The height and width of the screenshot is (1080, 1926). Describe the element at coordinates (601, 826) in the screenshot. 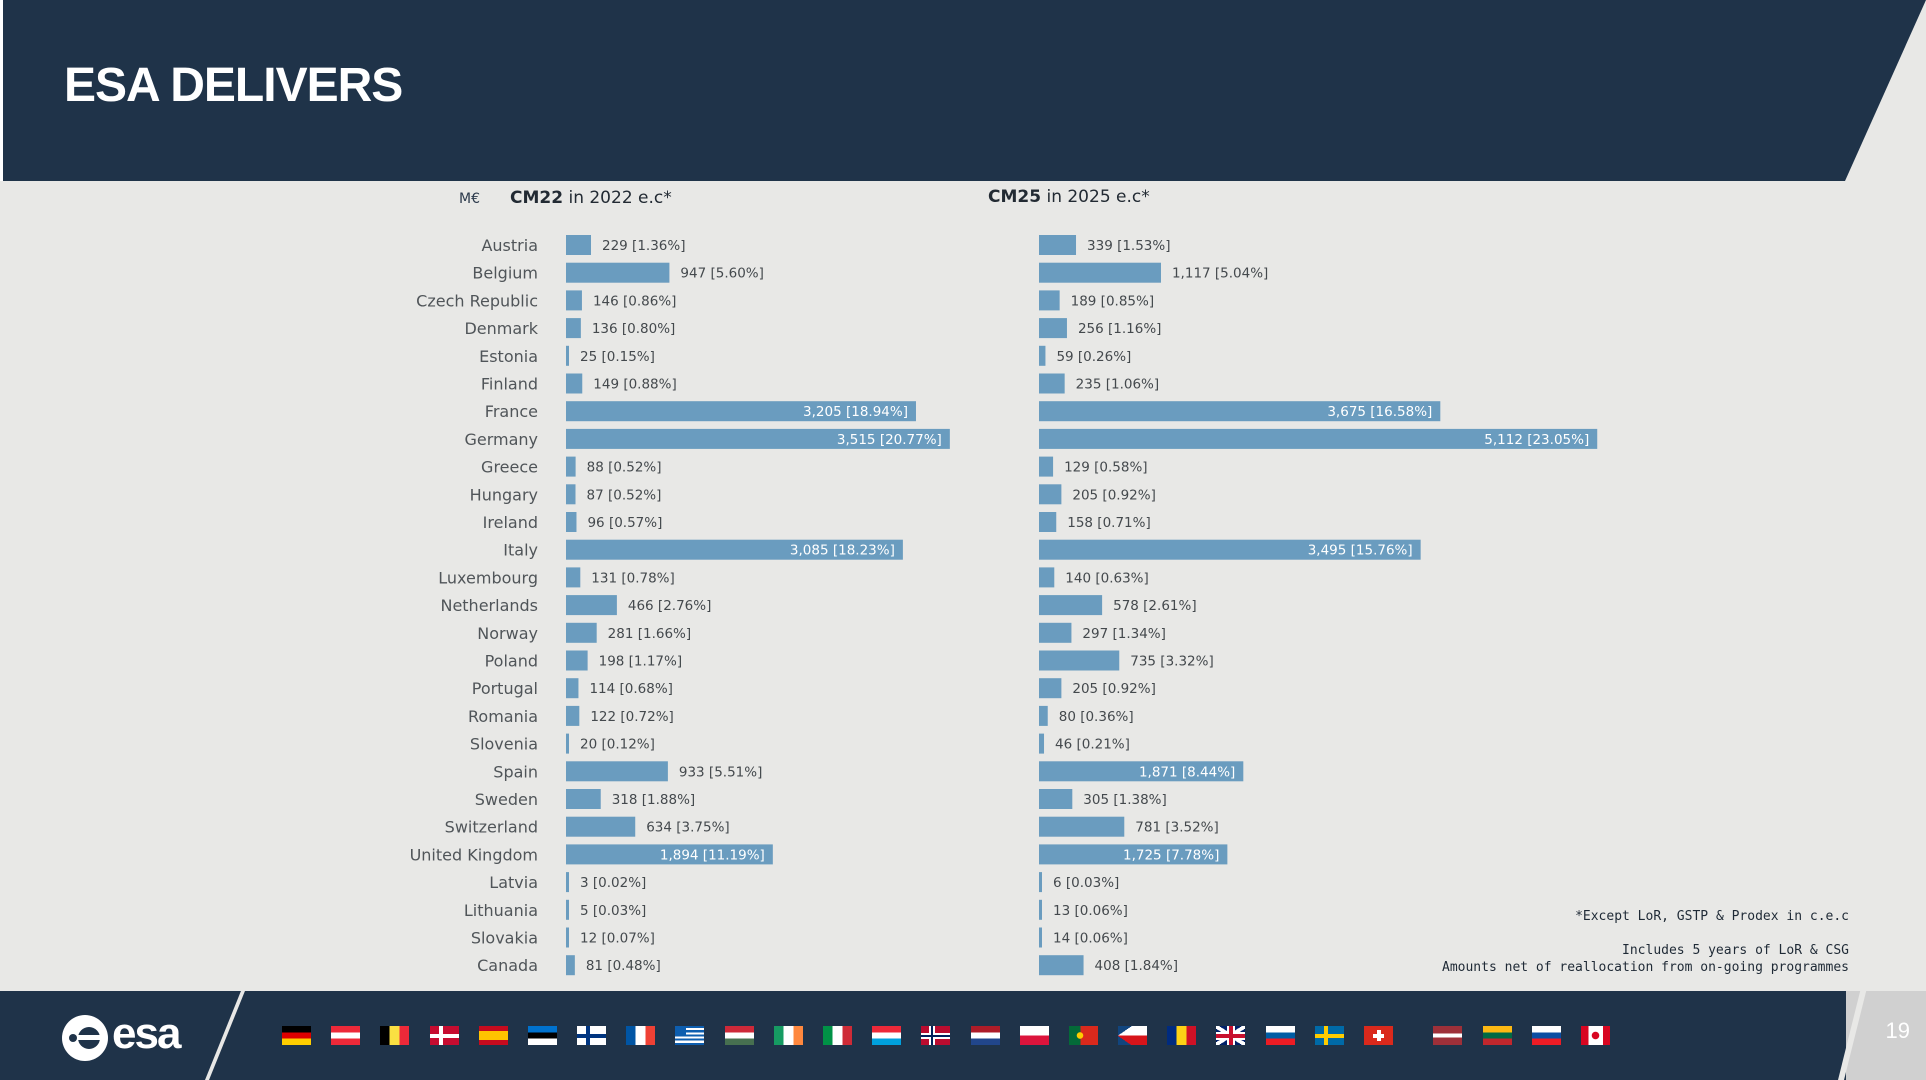

I see `bar-s1-switzerland` at that location.